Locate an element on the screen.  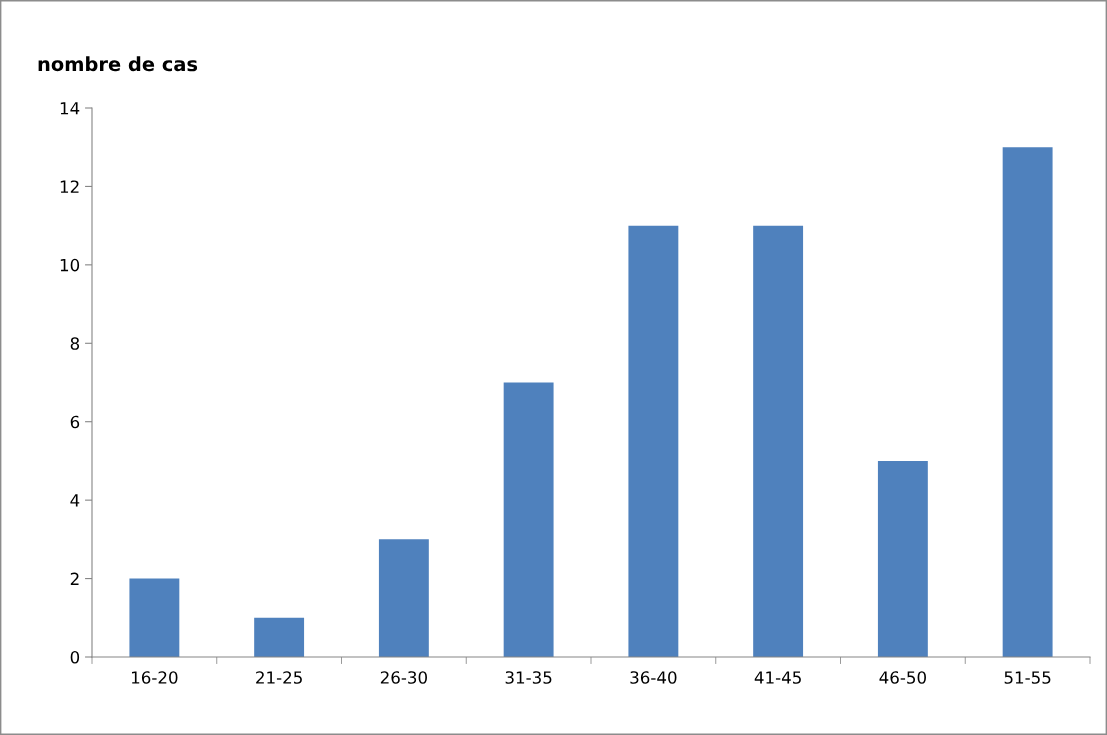
y-tick-label: 4 is located at coordinates (75, 500).